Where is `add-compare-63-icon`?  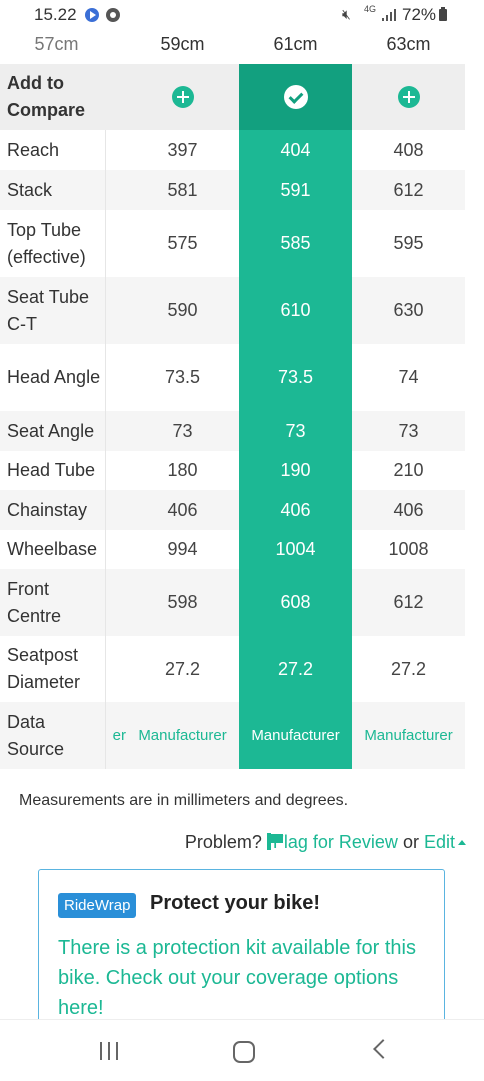 add-compare-63-icon is located at coordinates (408, 97).